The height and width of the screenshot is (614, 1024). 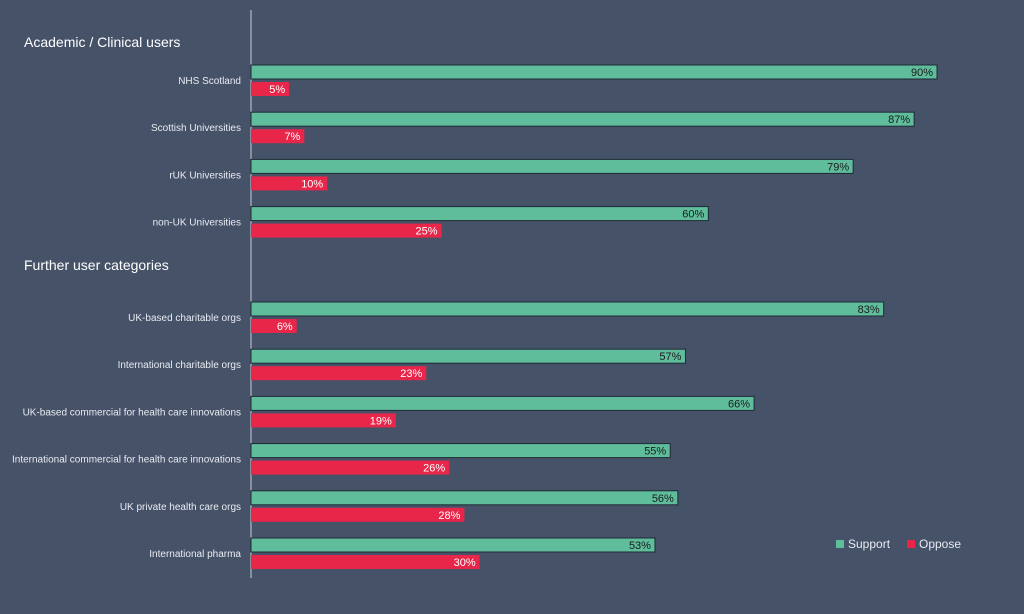 What do you see at coordinates (869, 544) in the screenshot?
I see `legend-support-label: Support` at bounding box center [869, 544].